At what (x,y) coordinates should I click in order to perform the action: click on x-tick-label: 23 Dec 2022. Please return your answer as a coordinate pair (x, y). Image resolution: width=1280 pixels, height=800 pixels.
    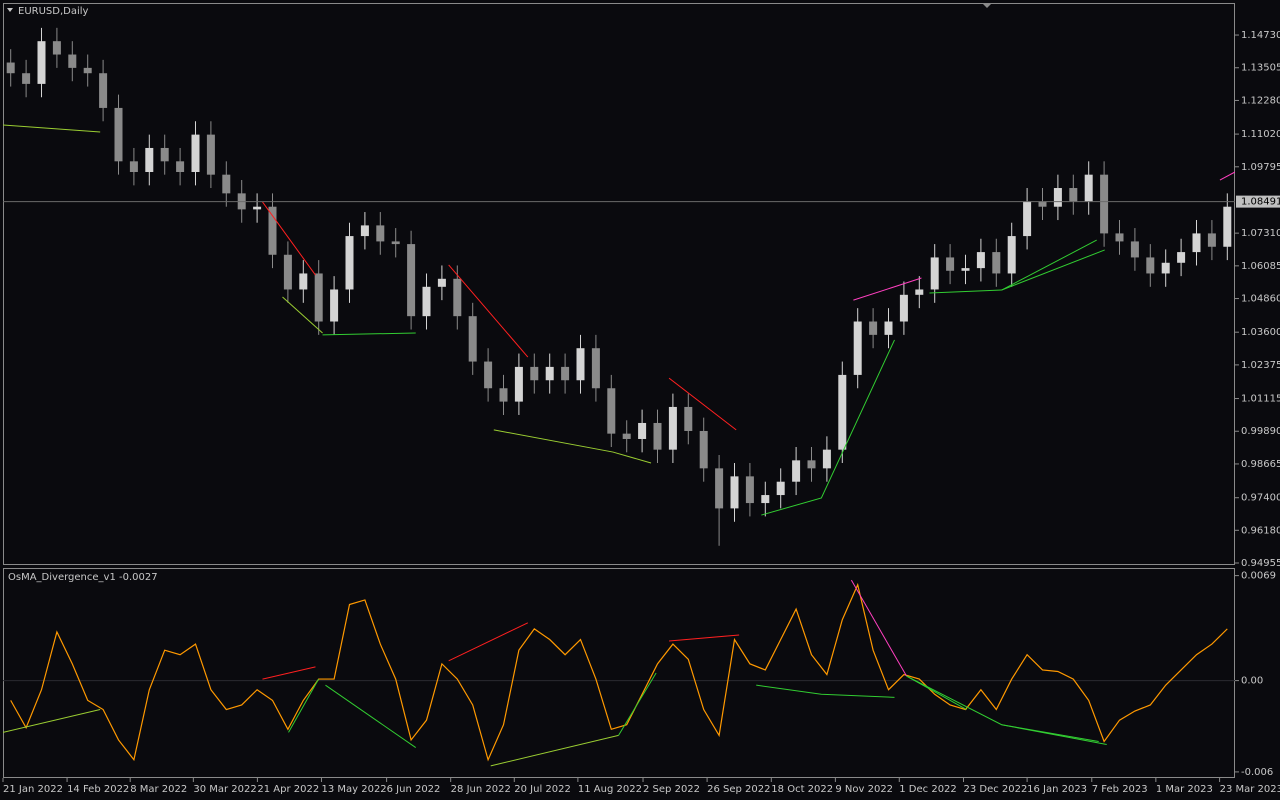
    Looking at the image, I should click on (995, 789).